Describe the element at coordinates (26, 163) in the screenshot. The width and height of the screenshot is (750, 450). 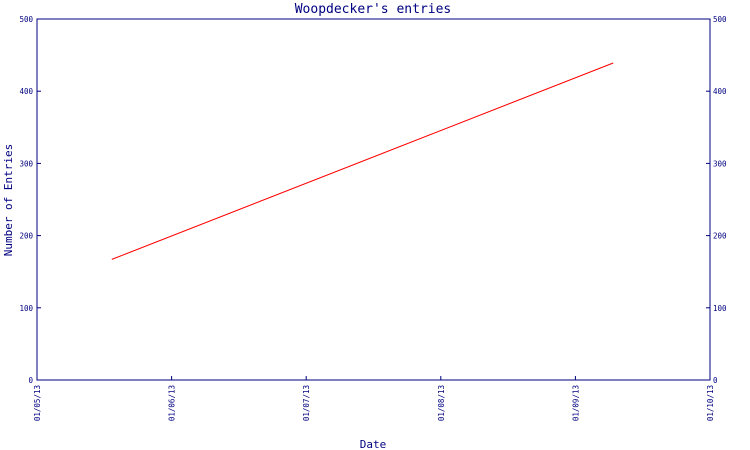
I see `y-tick-left-label: 300` at that location.